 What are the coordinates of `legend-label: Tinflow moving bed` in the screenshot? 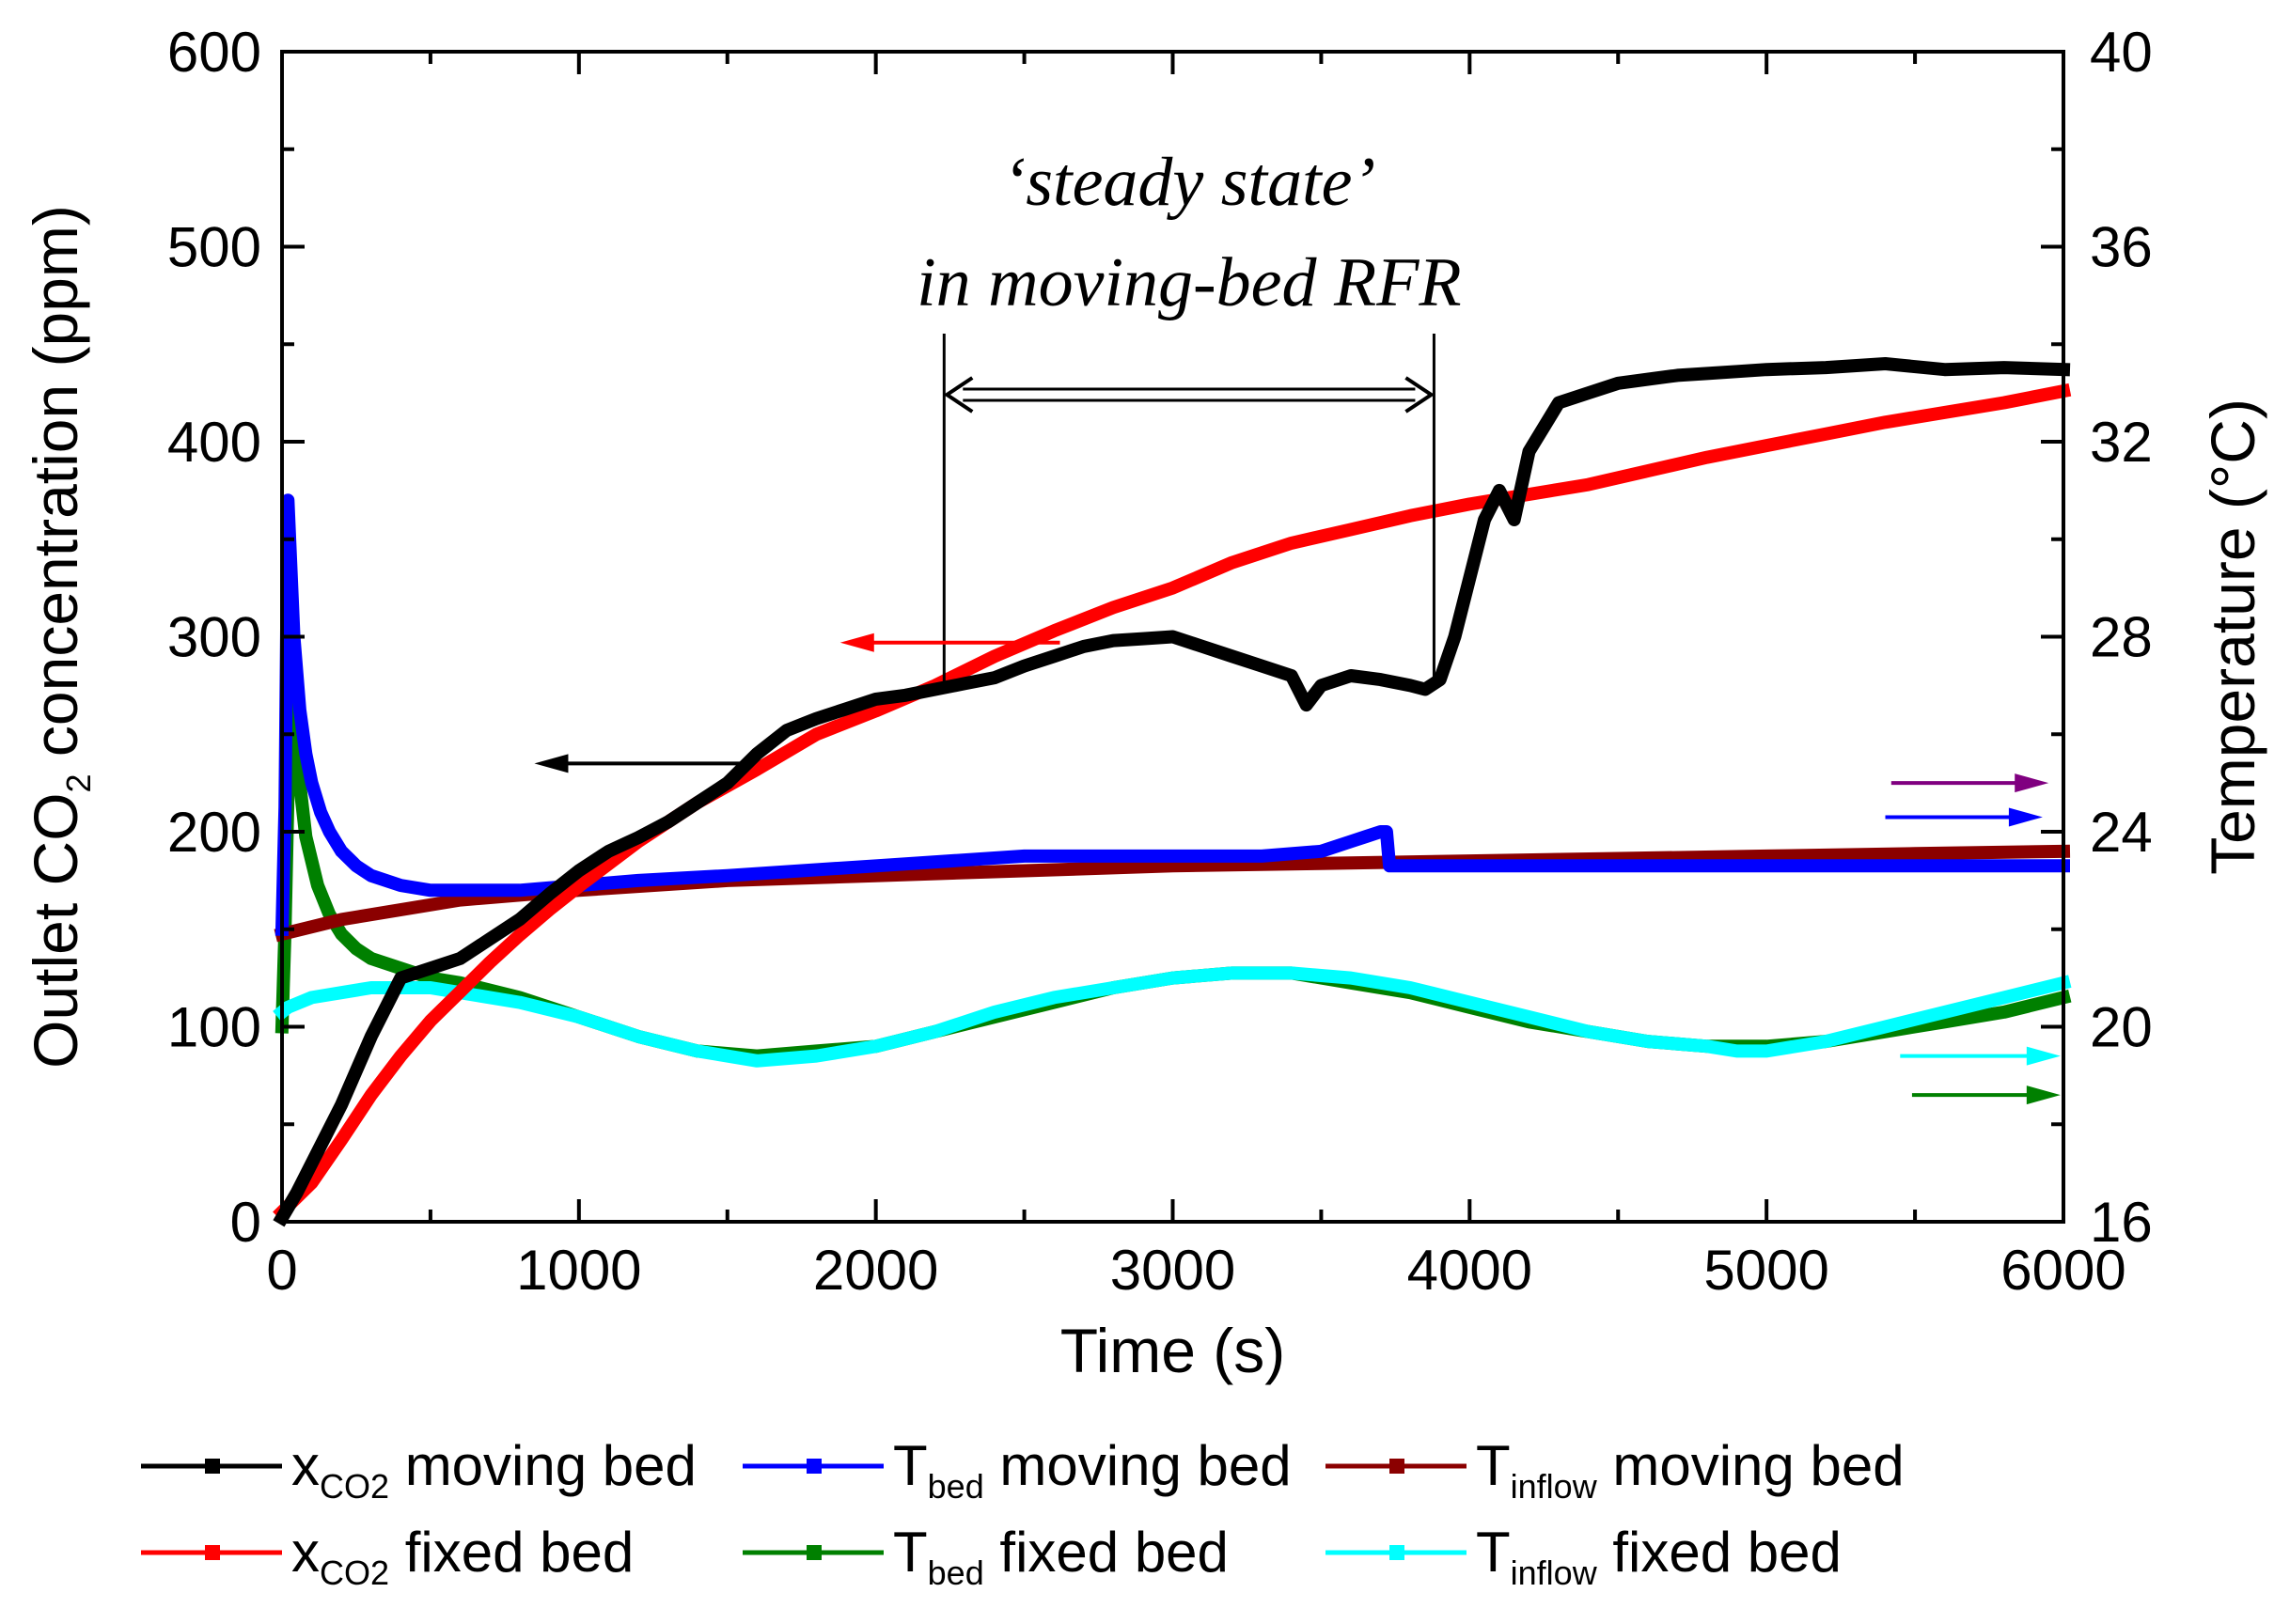 It's located at (1690, 1470).